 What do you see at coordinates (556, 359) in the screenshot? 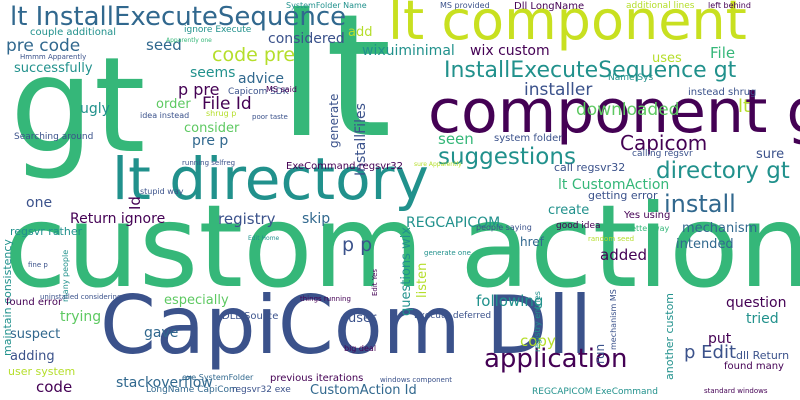
I see `word: application` at bounding box center [556, 359].